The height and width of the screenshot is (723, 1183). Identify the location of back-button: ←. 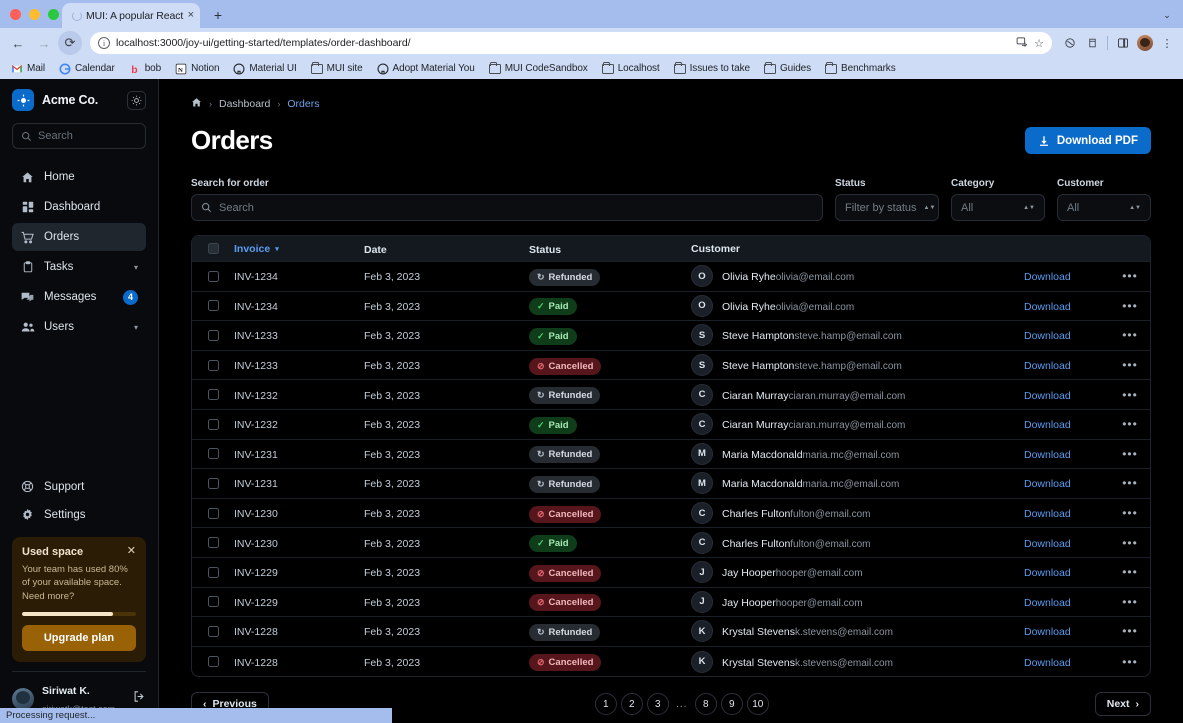
(18, 43).